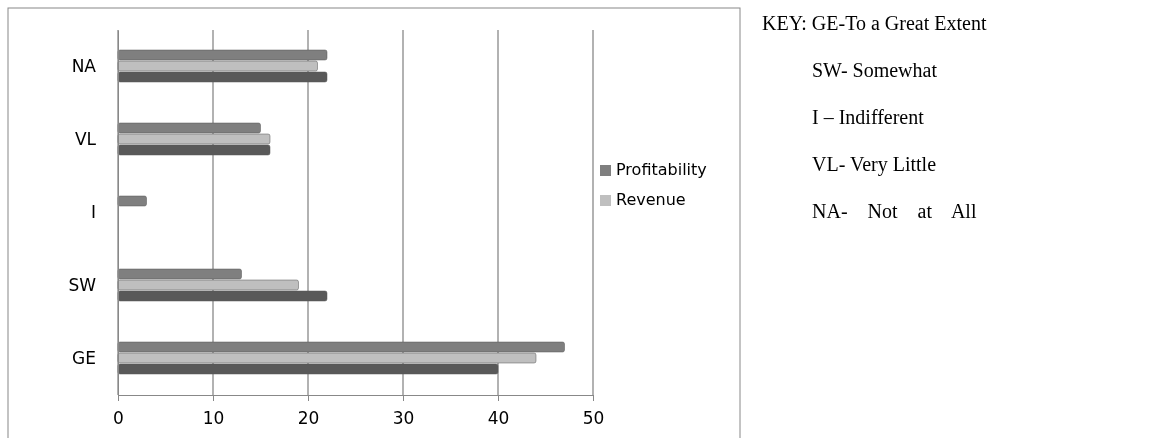 This screenshot has height=438, width=1171. I want to click on x-tick-label: 40, so click(498, 418).